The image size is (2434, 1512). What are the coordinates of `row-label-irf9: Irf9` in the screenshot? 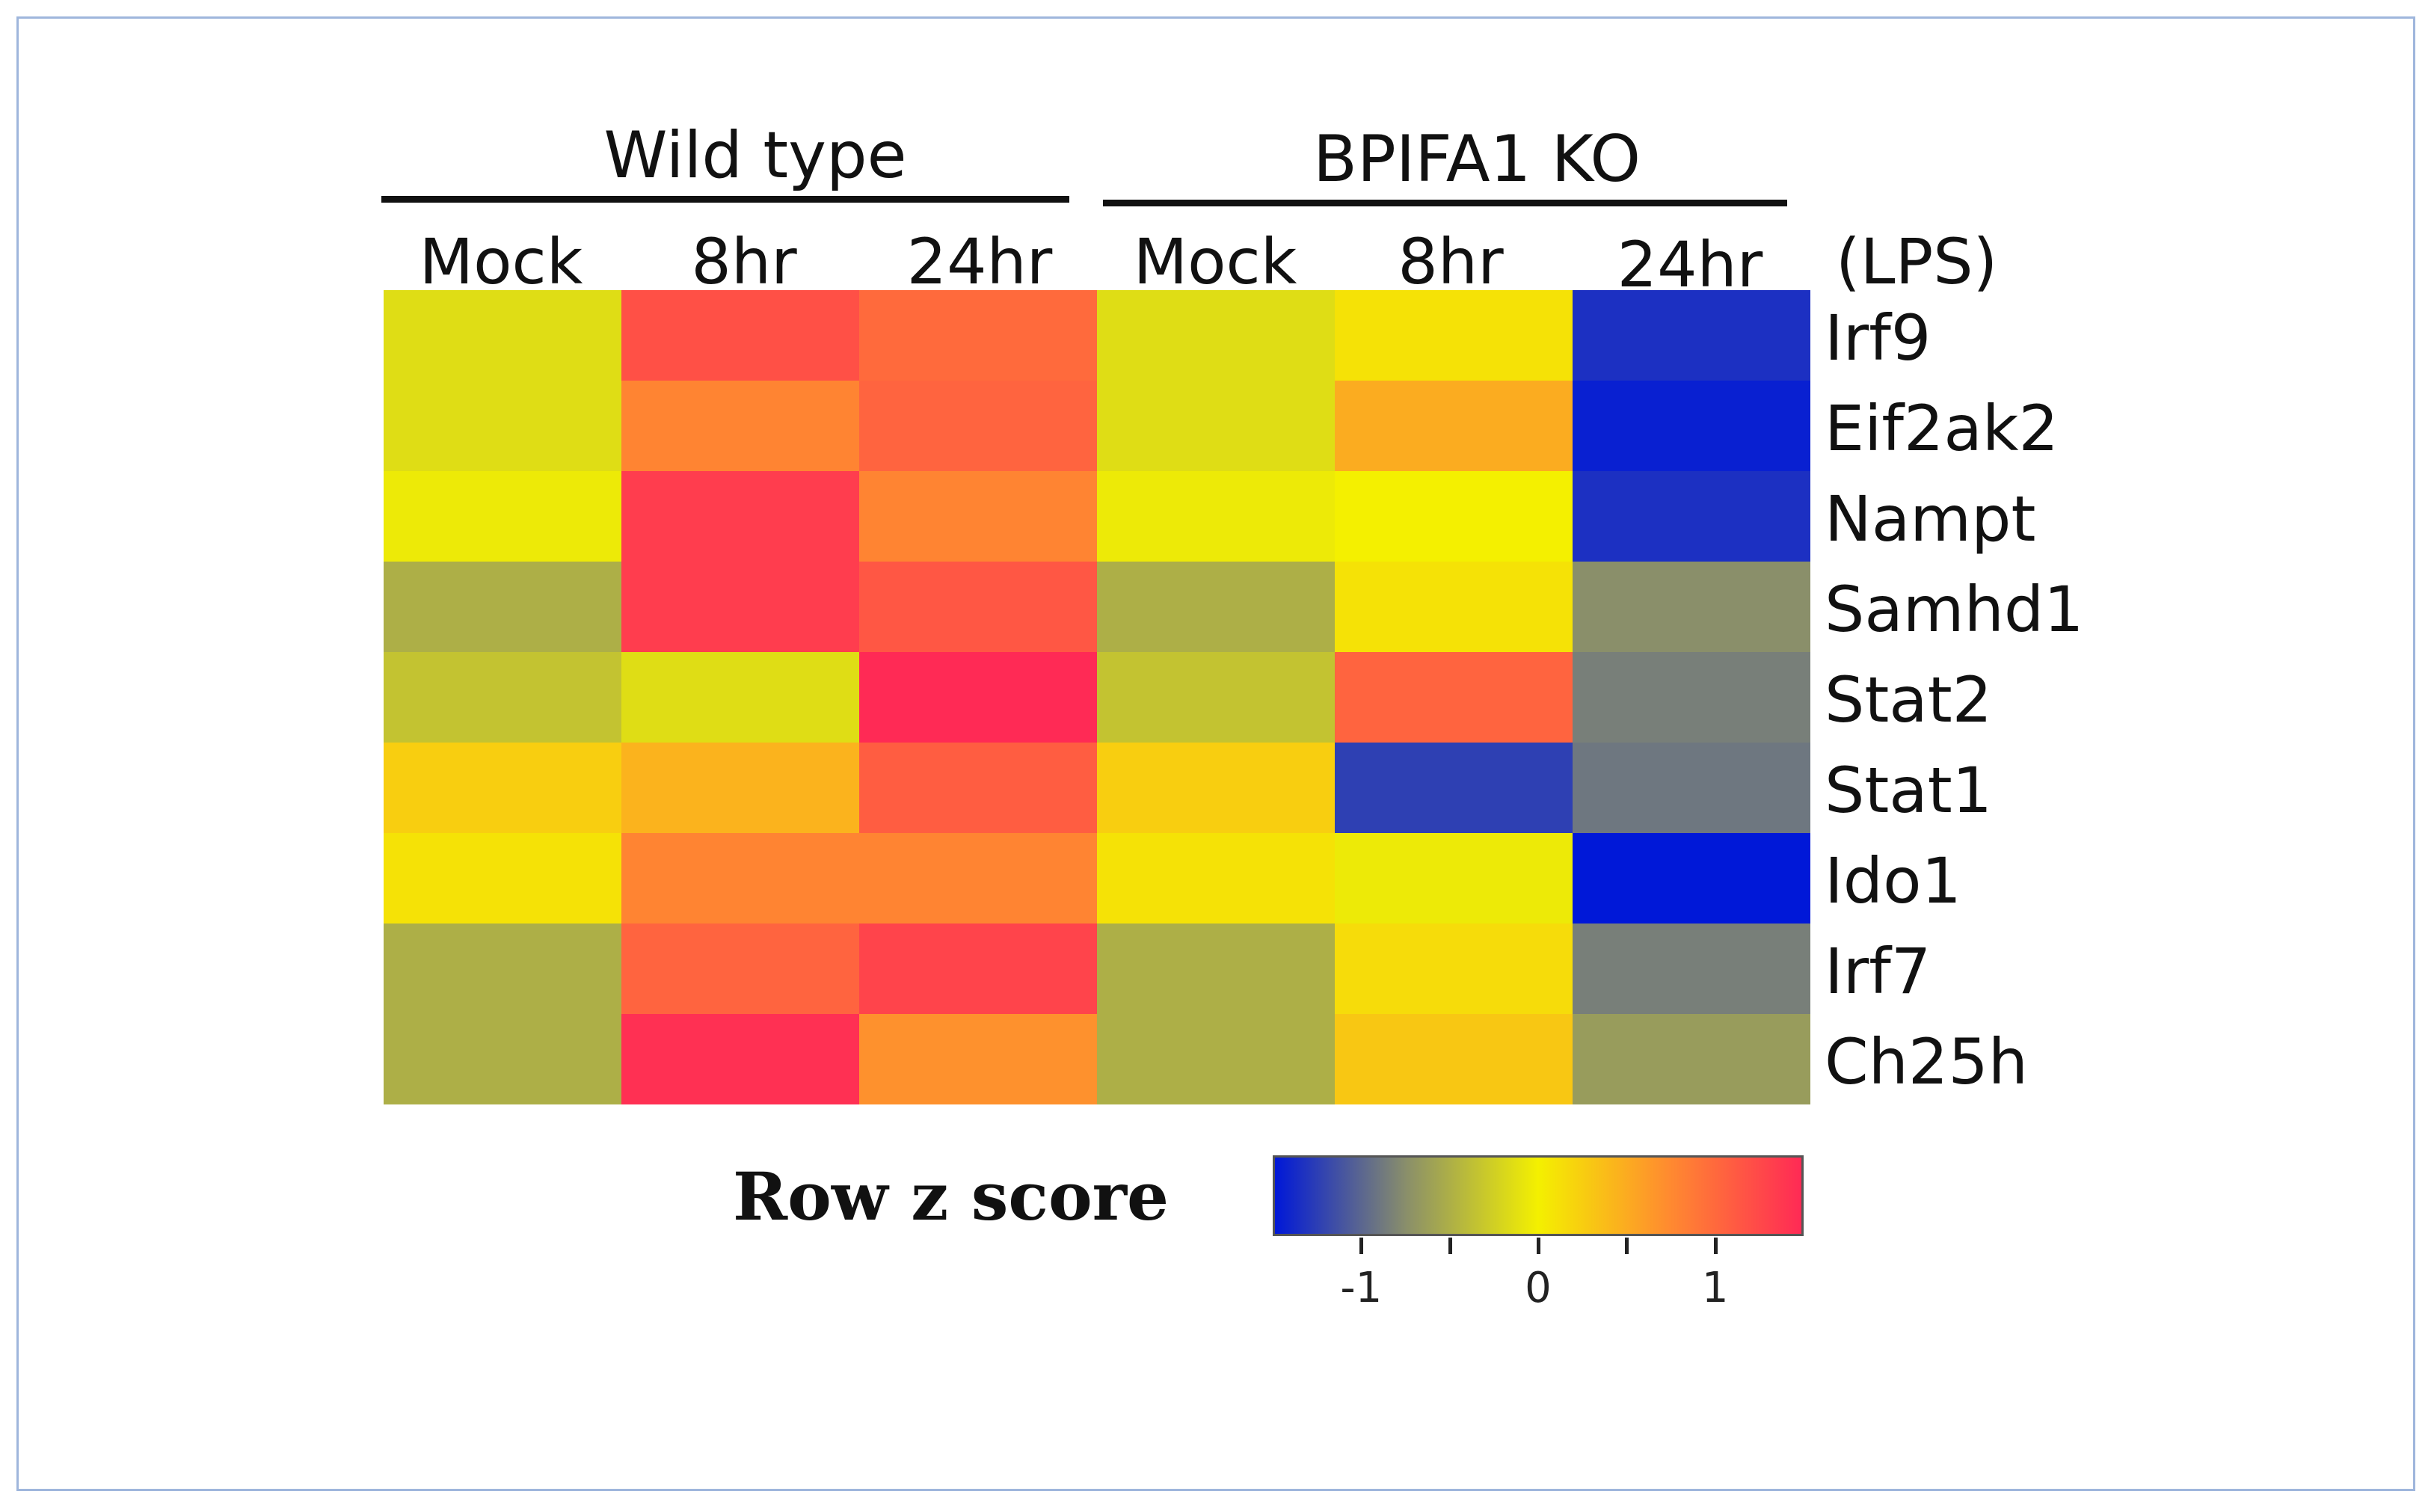 It's located at (1878, 338).